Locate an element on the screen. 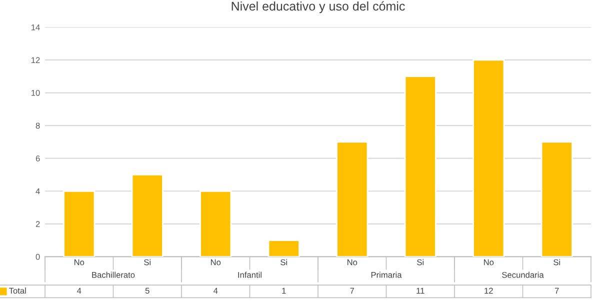  text: Infantil is located at coordinates (250, 275).